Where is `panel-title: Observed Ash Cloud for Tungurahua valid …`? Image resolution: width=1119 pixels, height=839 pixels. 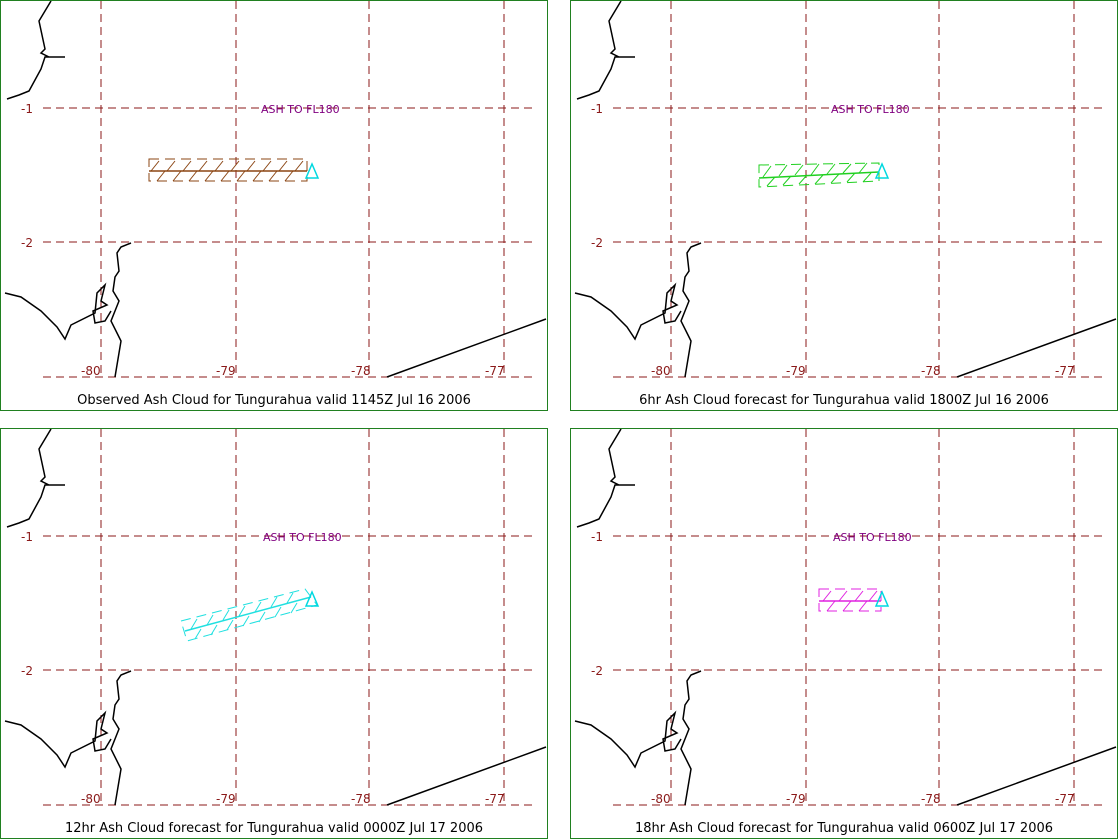
panel-title: Observed Ash Cloud for Tungurahua valid … is located at coordinates (274, 400).